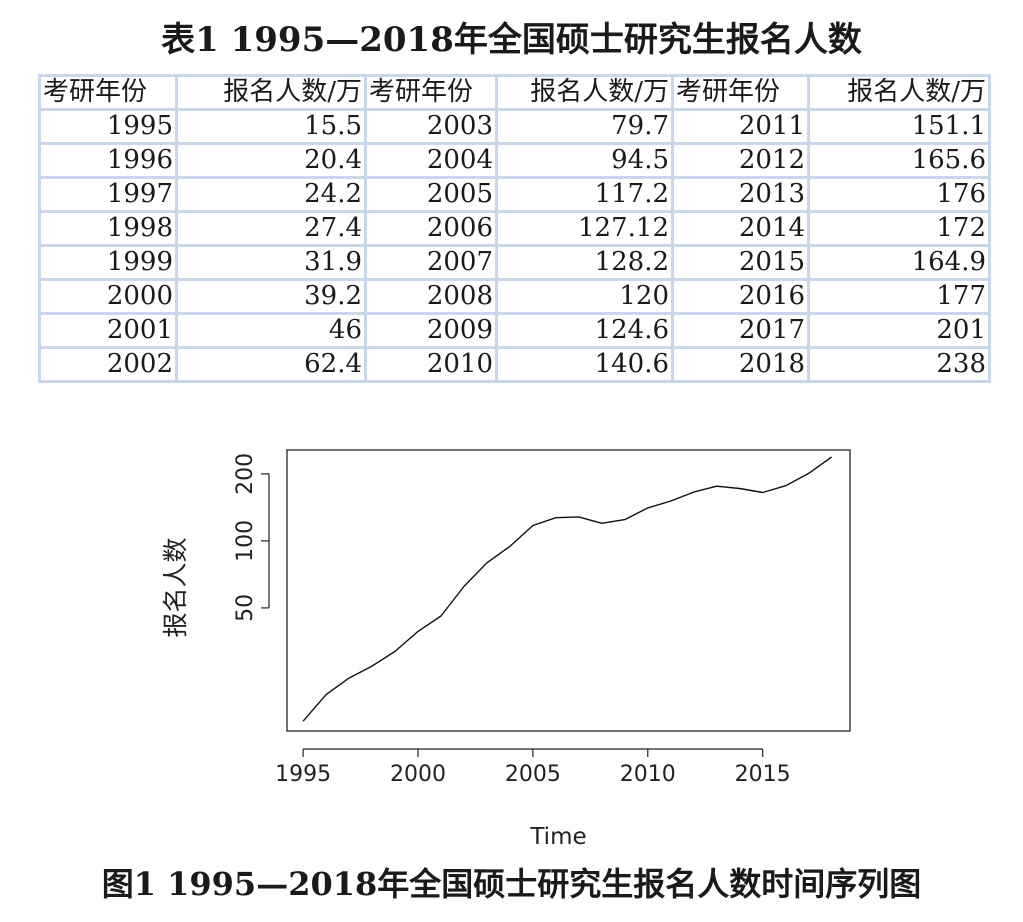 The height and width of the screenshot is (922, 1023). I want to click on year-cell: 2004, so click(431, 160).